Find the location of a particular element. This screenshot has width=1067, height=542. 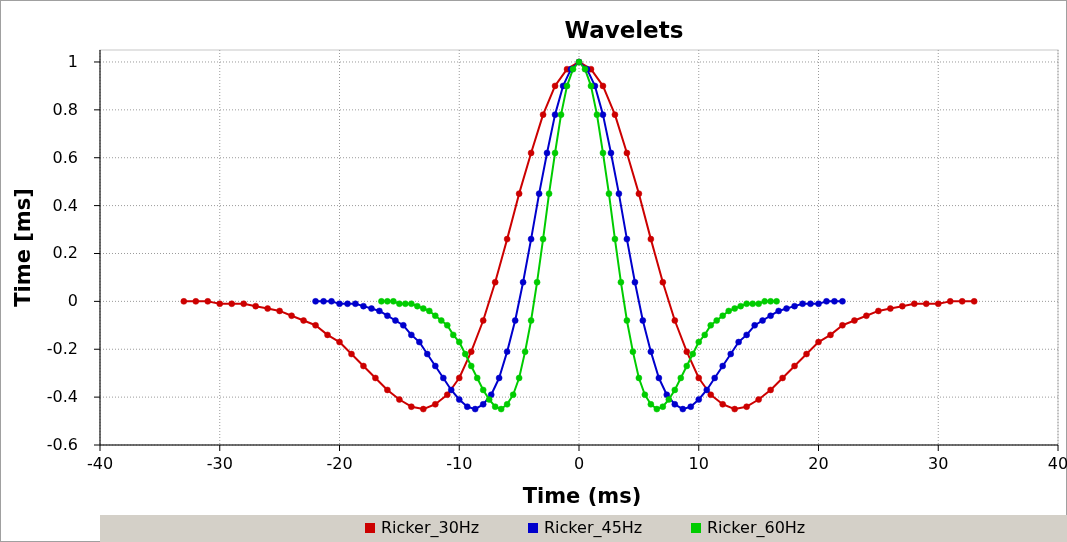

y-axis-title: Time [ms] is located at coordinates (23, 247).